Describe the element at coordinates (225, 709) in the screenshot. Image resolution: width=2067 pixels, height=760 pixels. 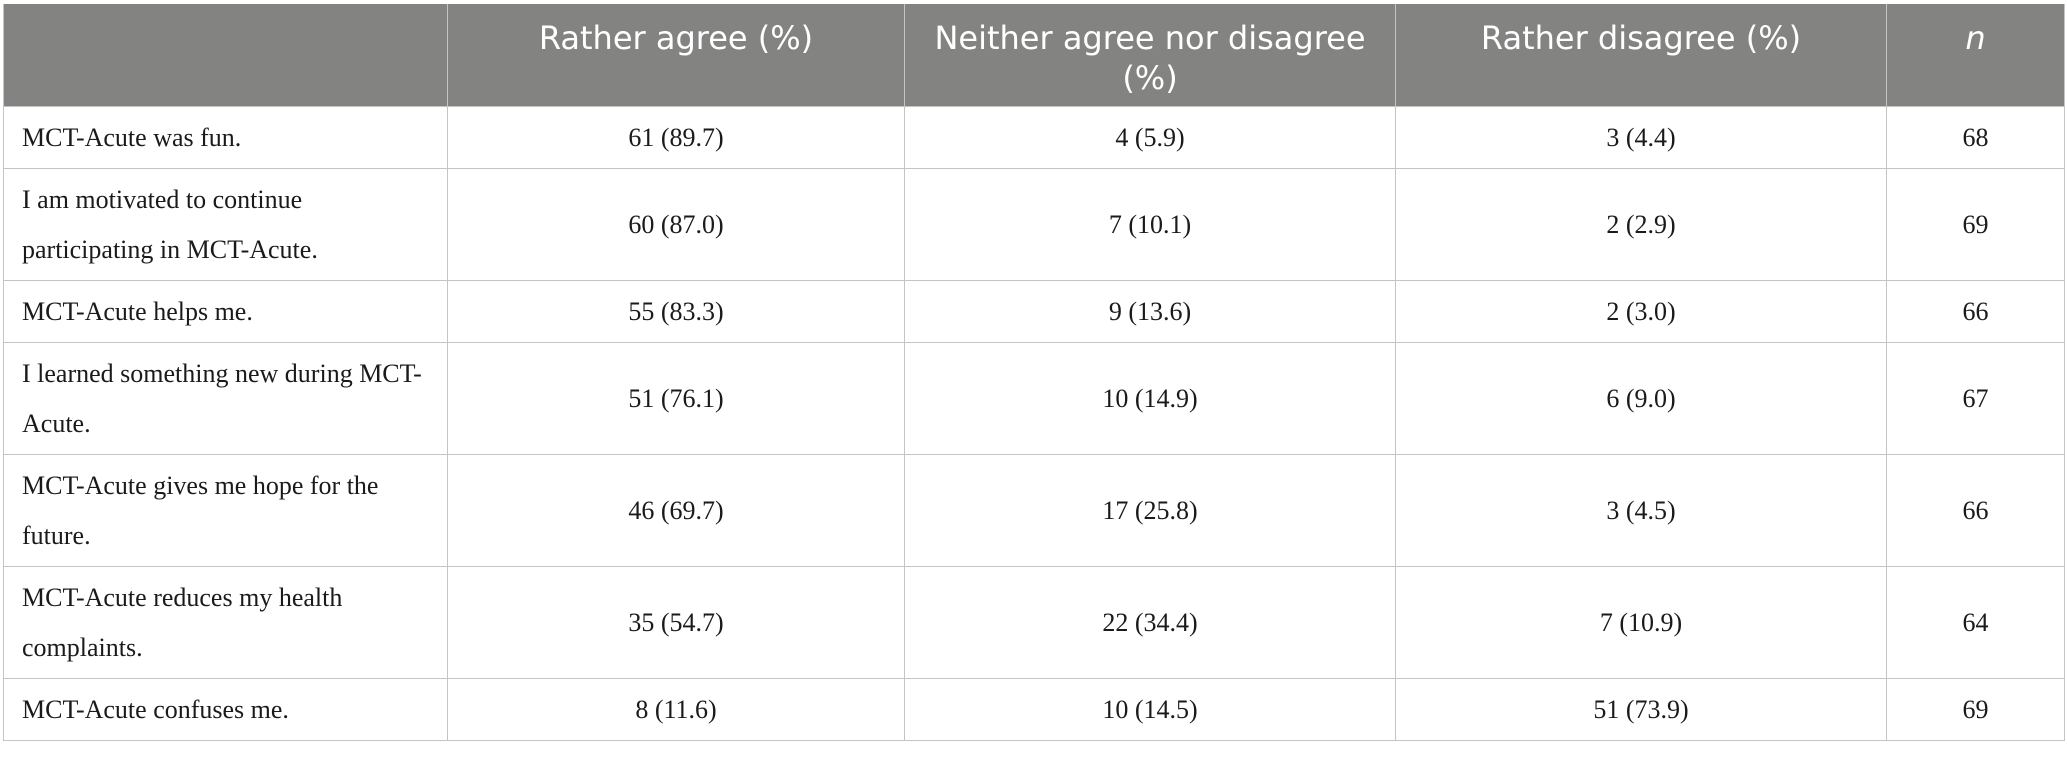
I see `statement-cell: MCT-Acute confuses me.` at that location.